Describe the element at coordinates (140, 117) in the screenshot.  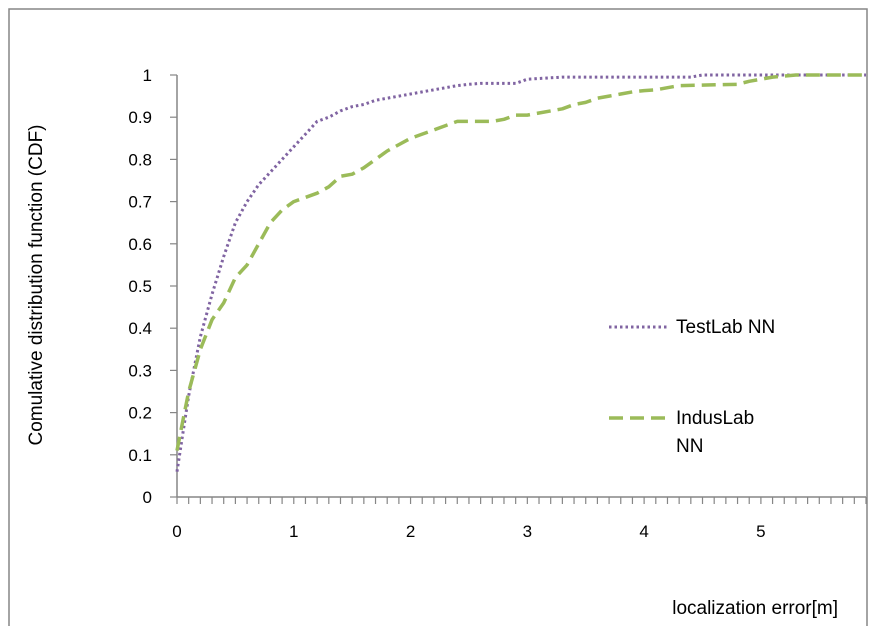
I see `y-tick-label: 0.9` at that location.